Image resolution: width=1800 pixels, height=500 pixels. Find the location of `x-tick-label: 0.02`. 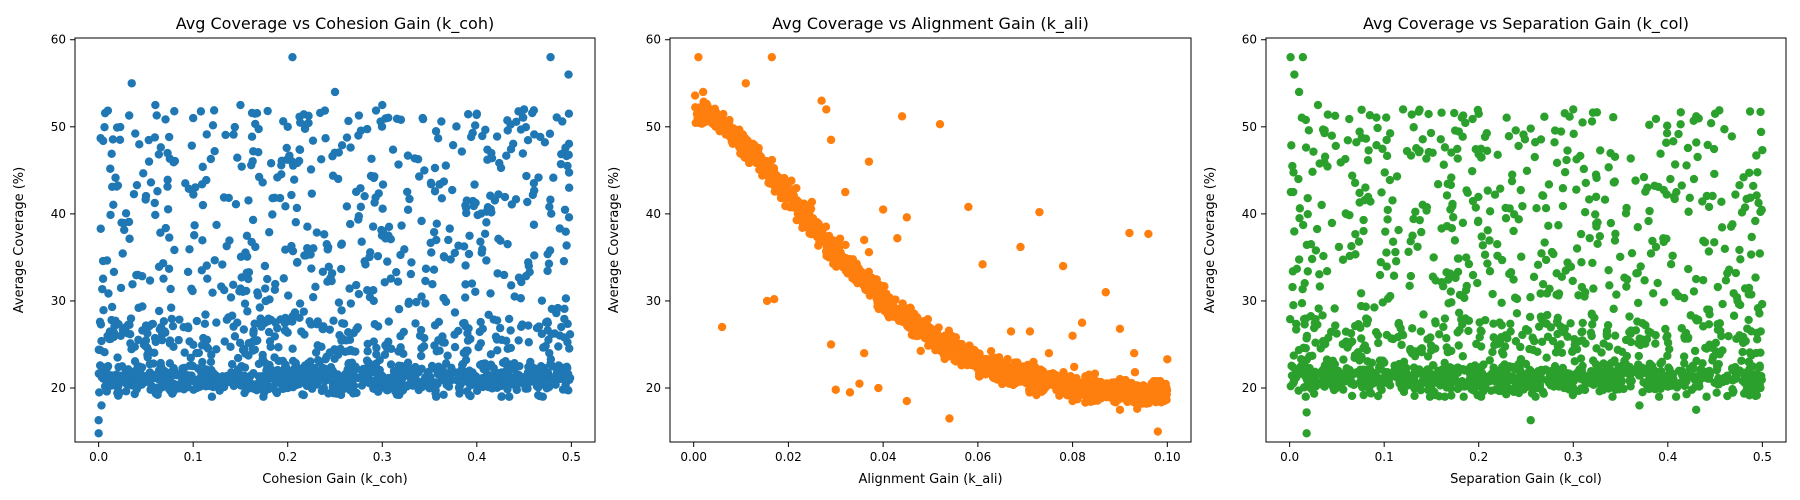

x-tick-label: 0.02 is located at coordinates (788, 457).